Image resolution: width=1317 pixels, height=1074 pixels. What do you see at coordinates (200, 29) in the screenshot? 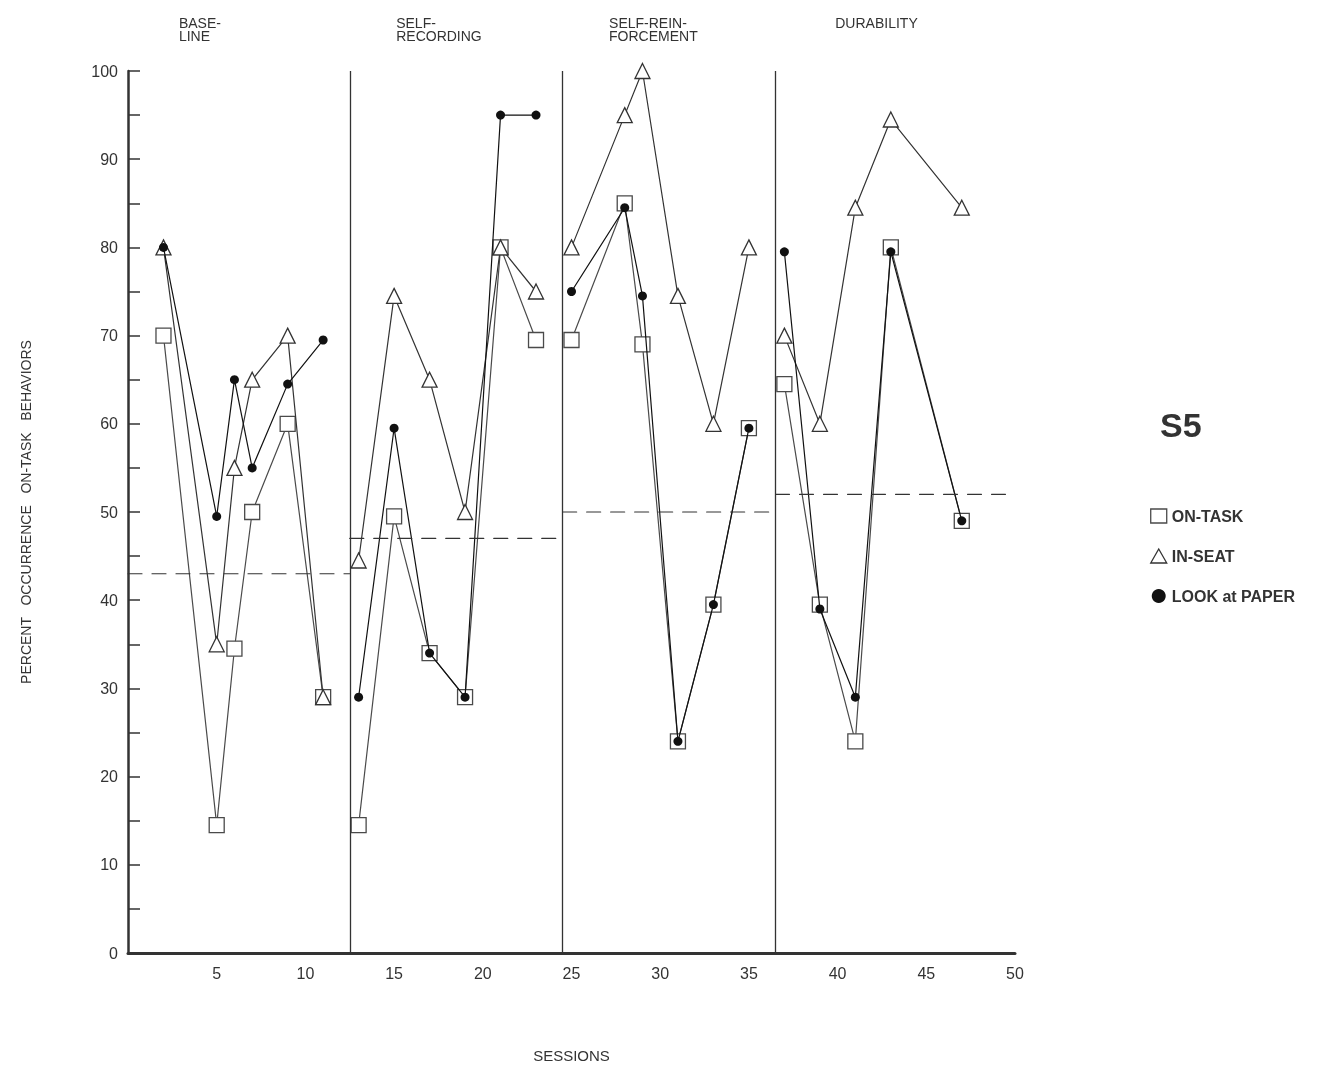
I see `text: BASE- LINE` at bounding box center [200, 29].